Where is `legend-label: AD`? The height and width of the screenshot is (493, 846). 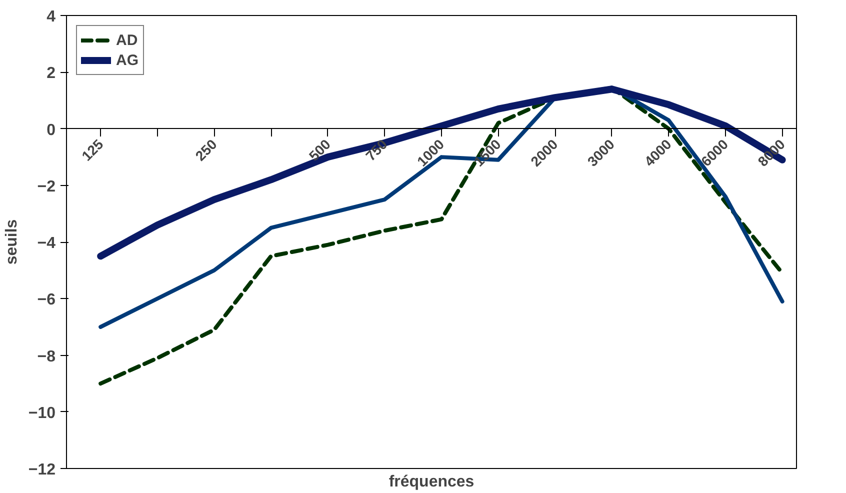 legend-label: AD is located at coordinates (127, 40).